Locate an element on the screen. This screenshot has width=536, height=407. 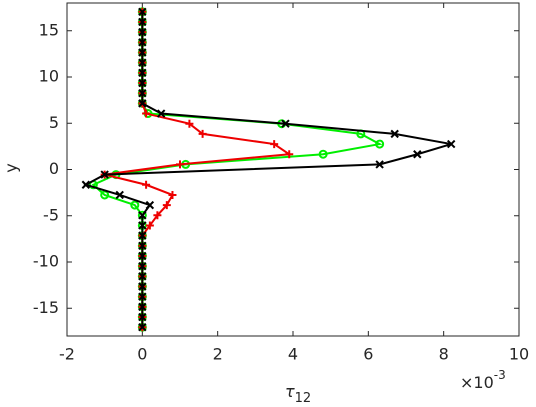
y-axis-label: y is located at coordinates (11, 167).